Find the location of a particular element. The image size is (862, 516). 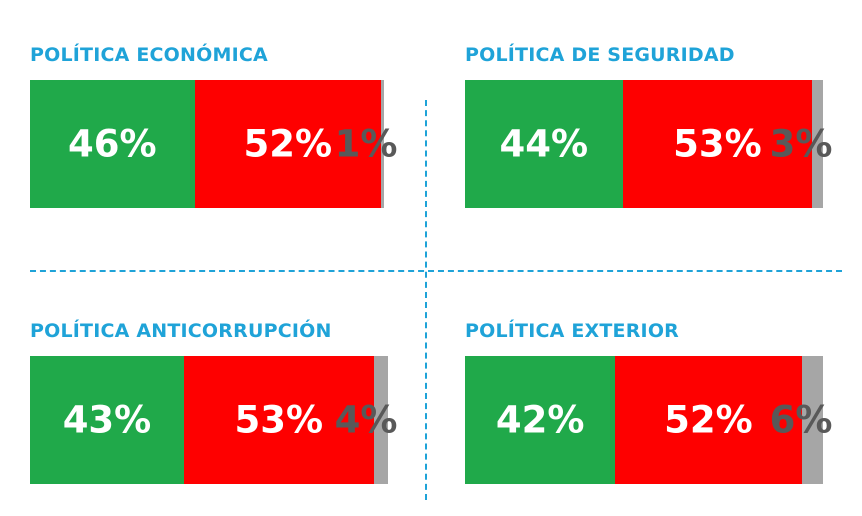

data-label-favor: 43% is located at coordinates (107, 420).